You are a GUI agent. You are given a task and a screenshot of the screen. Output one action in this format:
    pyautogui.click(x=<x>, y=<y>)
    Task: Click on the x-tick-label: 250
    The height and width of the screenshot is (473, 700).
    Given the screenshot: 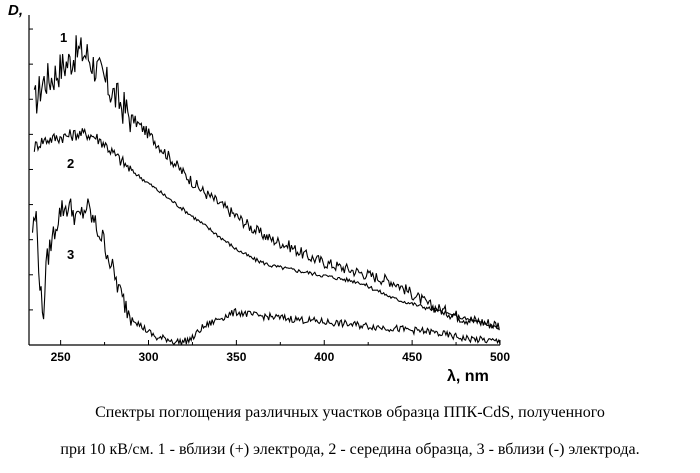 What is the action you would take?
    pyautogui.click(x=61, y=357)
    